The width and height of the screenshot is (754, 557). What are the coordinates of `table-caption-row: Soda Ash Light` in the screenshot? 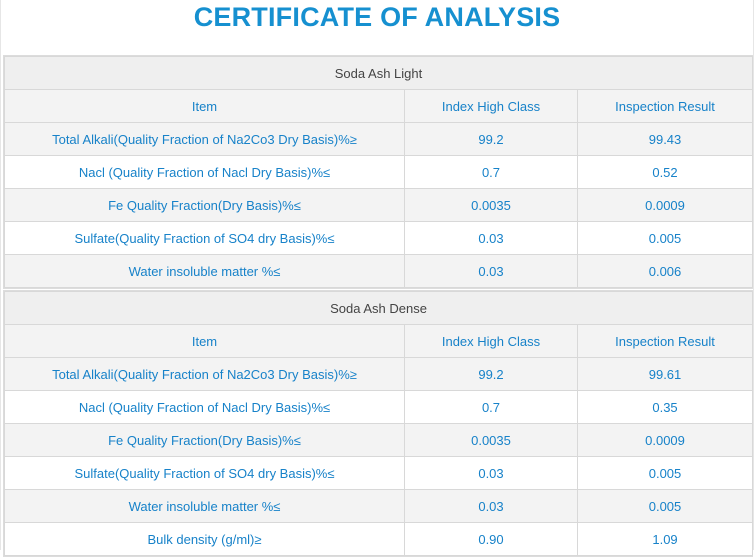 It's located at (378, 73).